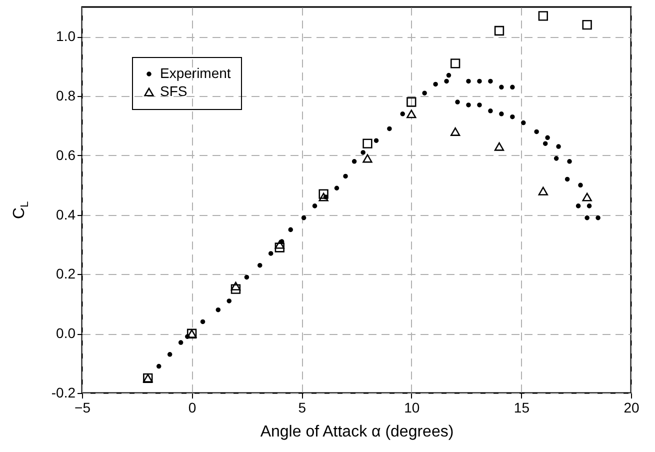 Image resolution: width=655 pixels, height=452 pixels. What do you see at coordinates (66, 154) in the screenshot?
I see `y-tick-label: 0.6` at bounding box center [66, 154].